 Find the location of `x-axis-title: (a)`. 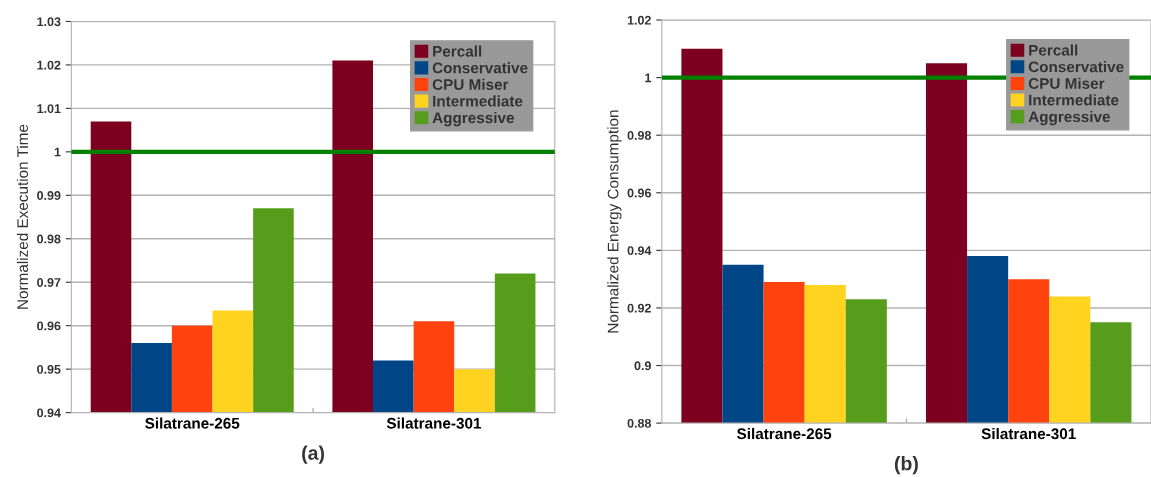

x-axis-title: (a) is located at coordinates (313, 454).